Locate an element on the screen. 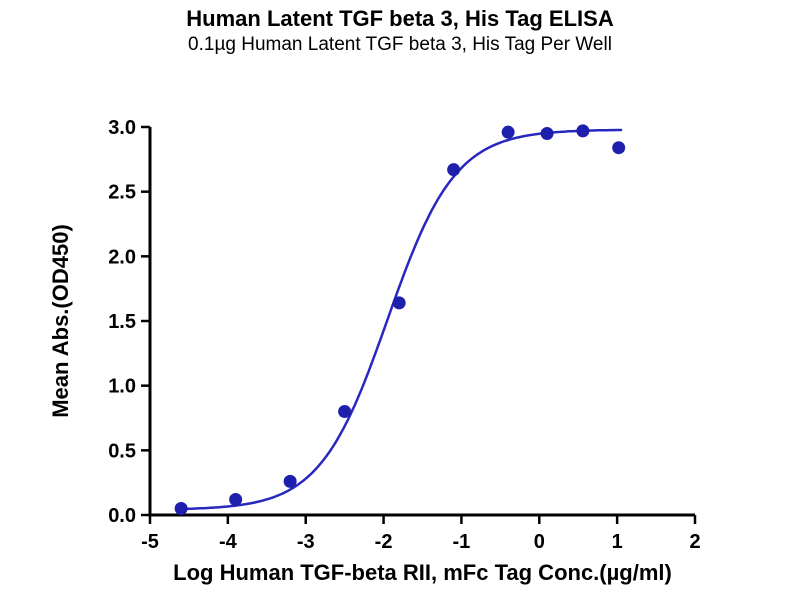 This screenshot has width=800, height=600. y-tick-label: 2.5 is located at coordinates (122, 193).